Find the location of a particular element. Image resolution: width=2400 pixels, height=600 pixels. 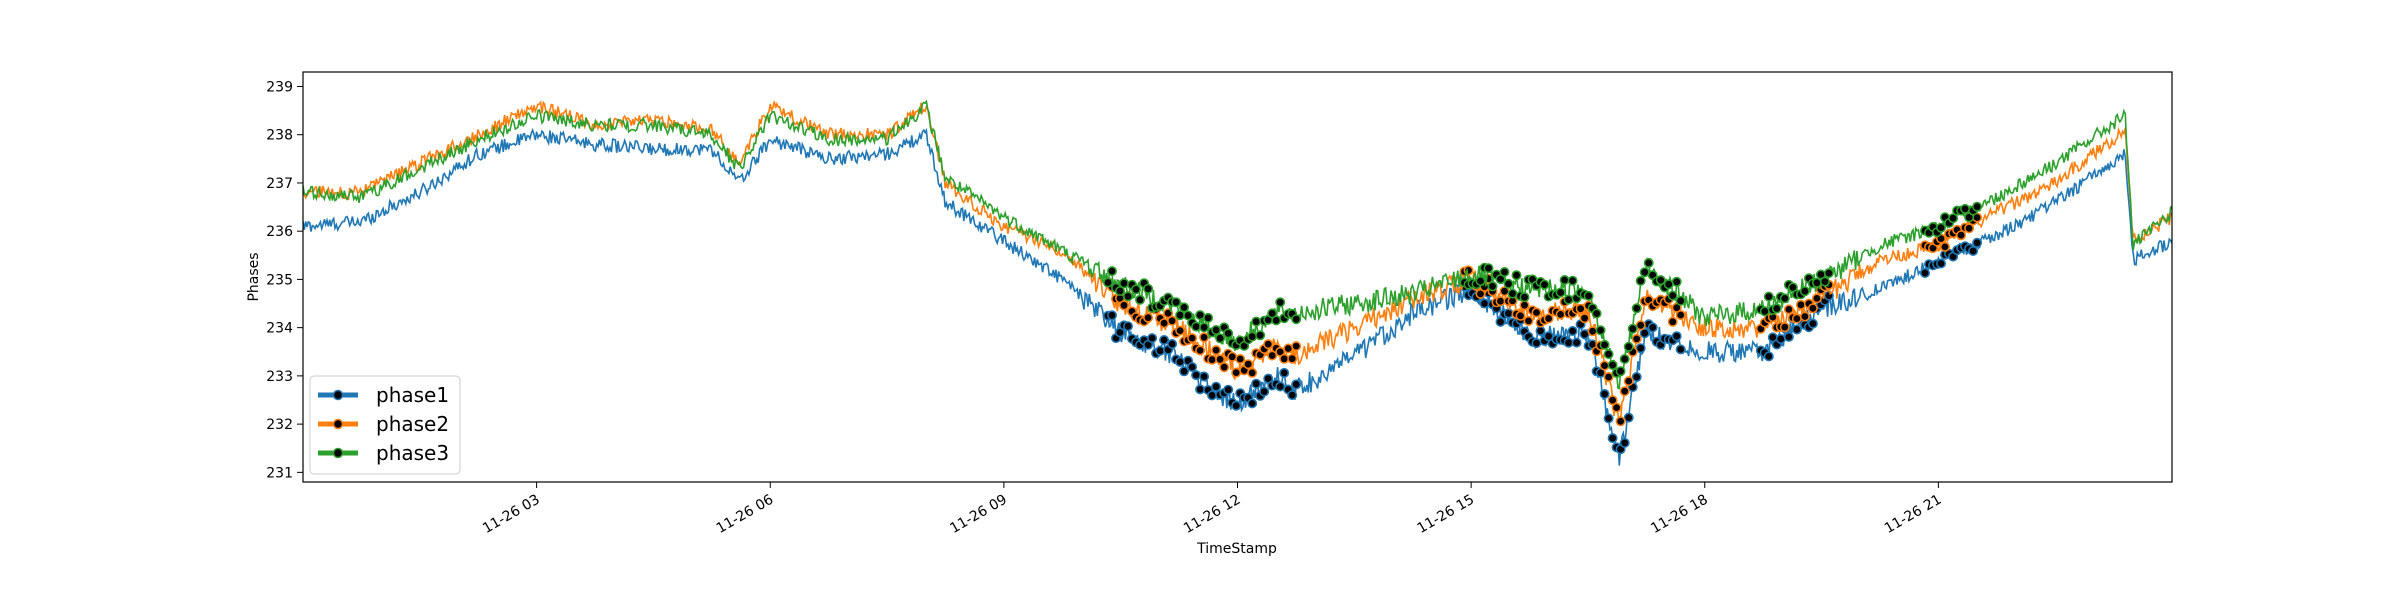

y-tick-label: 237 is located at coordinates (279, 184).